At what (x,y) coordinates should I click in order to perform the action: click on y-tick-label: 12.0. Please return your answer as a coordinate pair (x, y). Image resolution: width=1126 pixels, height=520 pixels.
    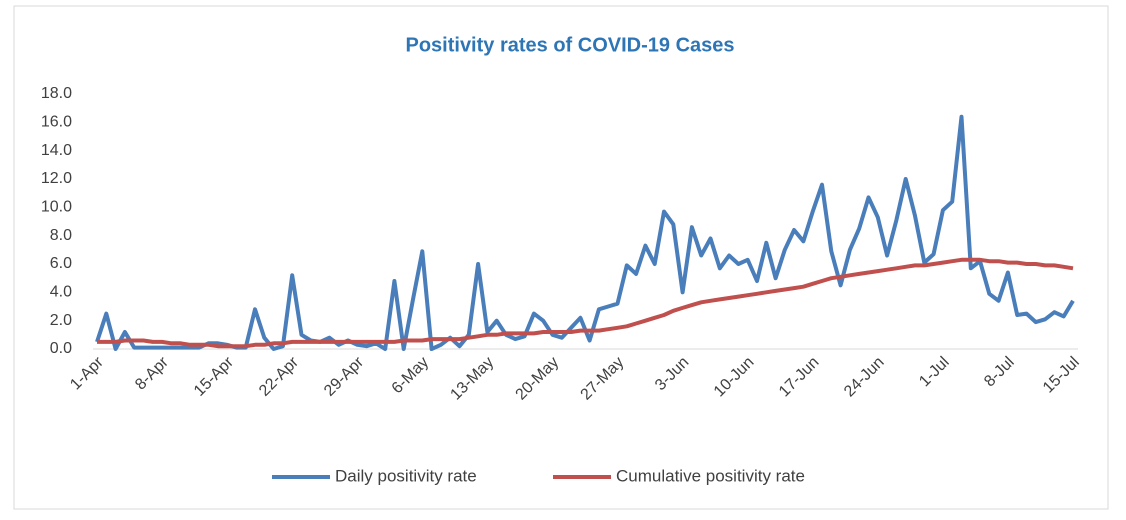
    Looking at the image, I should click on (56, 178).